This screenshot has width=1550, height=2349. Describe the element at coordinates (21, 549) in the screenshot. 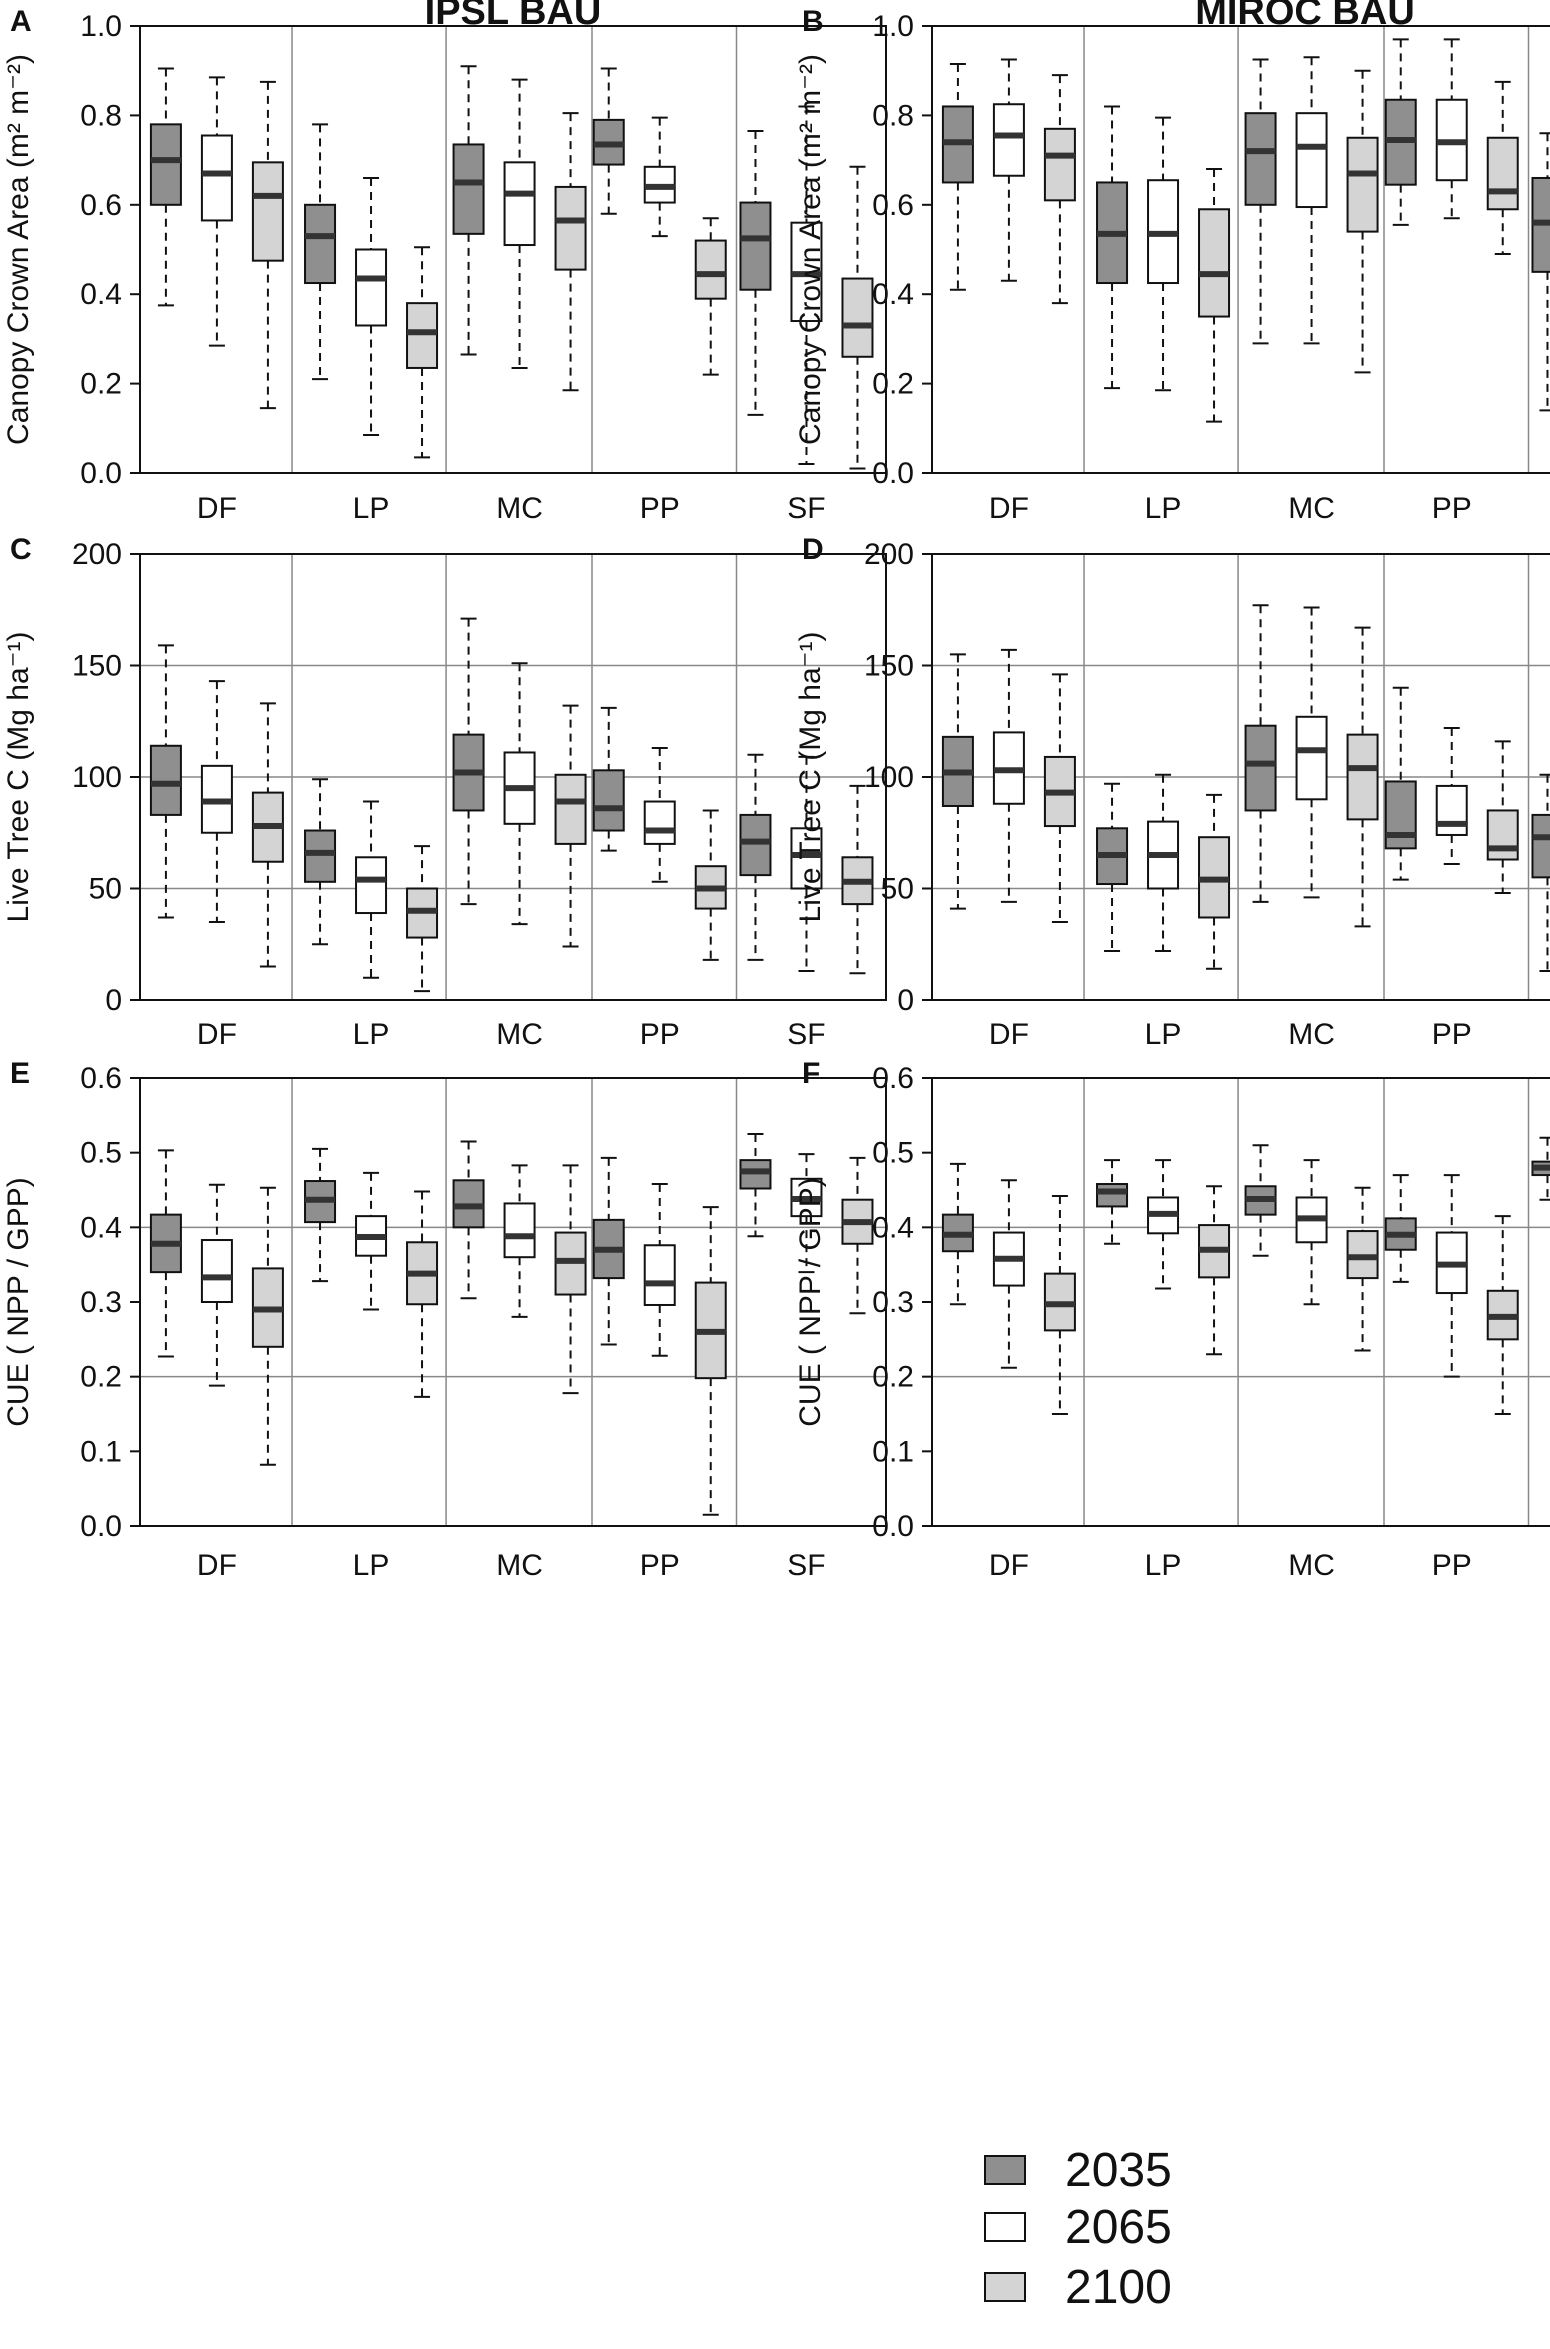

I see `panel-letter: C` at that location.